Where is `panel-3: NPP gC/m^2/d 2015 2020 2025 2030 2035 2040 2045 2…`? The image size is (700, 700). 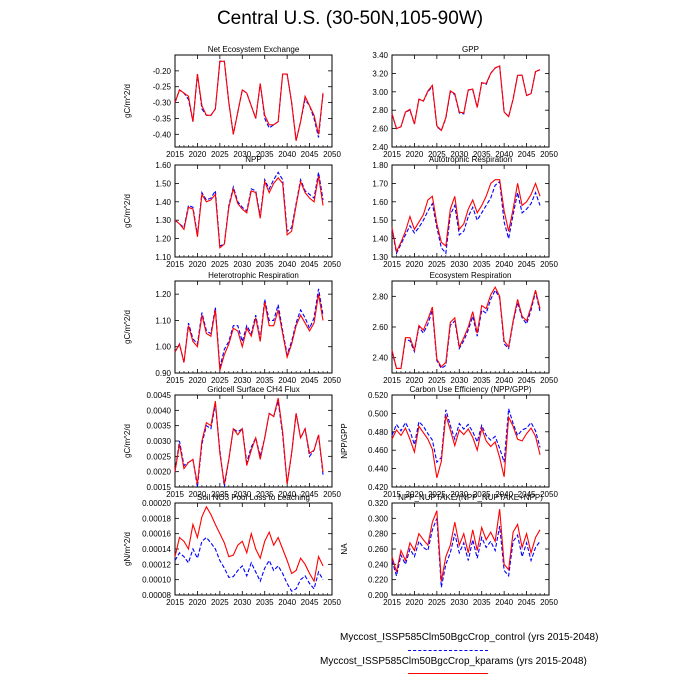
panel-3: NPP gC/m^2/d 2015 2020 2025 2030 2035 2040 2045 2… is located at coordinates (232, 212).